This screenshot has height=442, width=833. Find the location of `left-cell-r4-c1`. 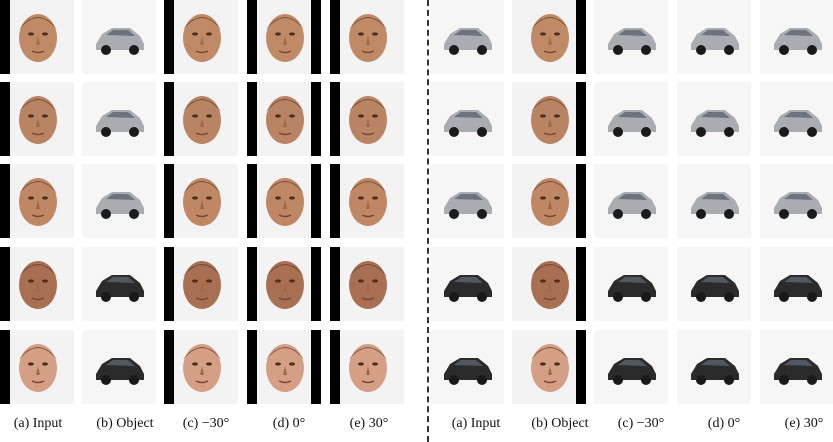

left-cell-r4-c1 is located at coordinates (119, 367).